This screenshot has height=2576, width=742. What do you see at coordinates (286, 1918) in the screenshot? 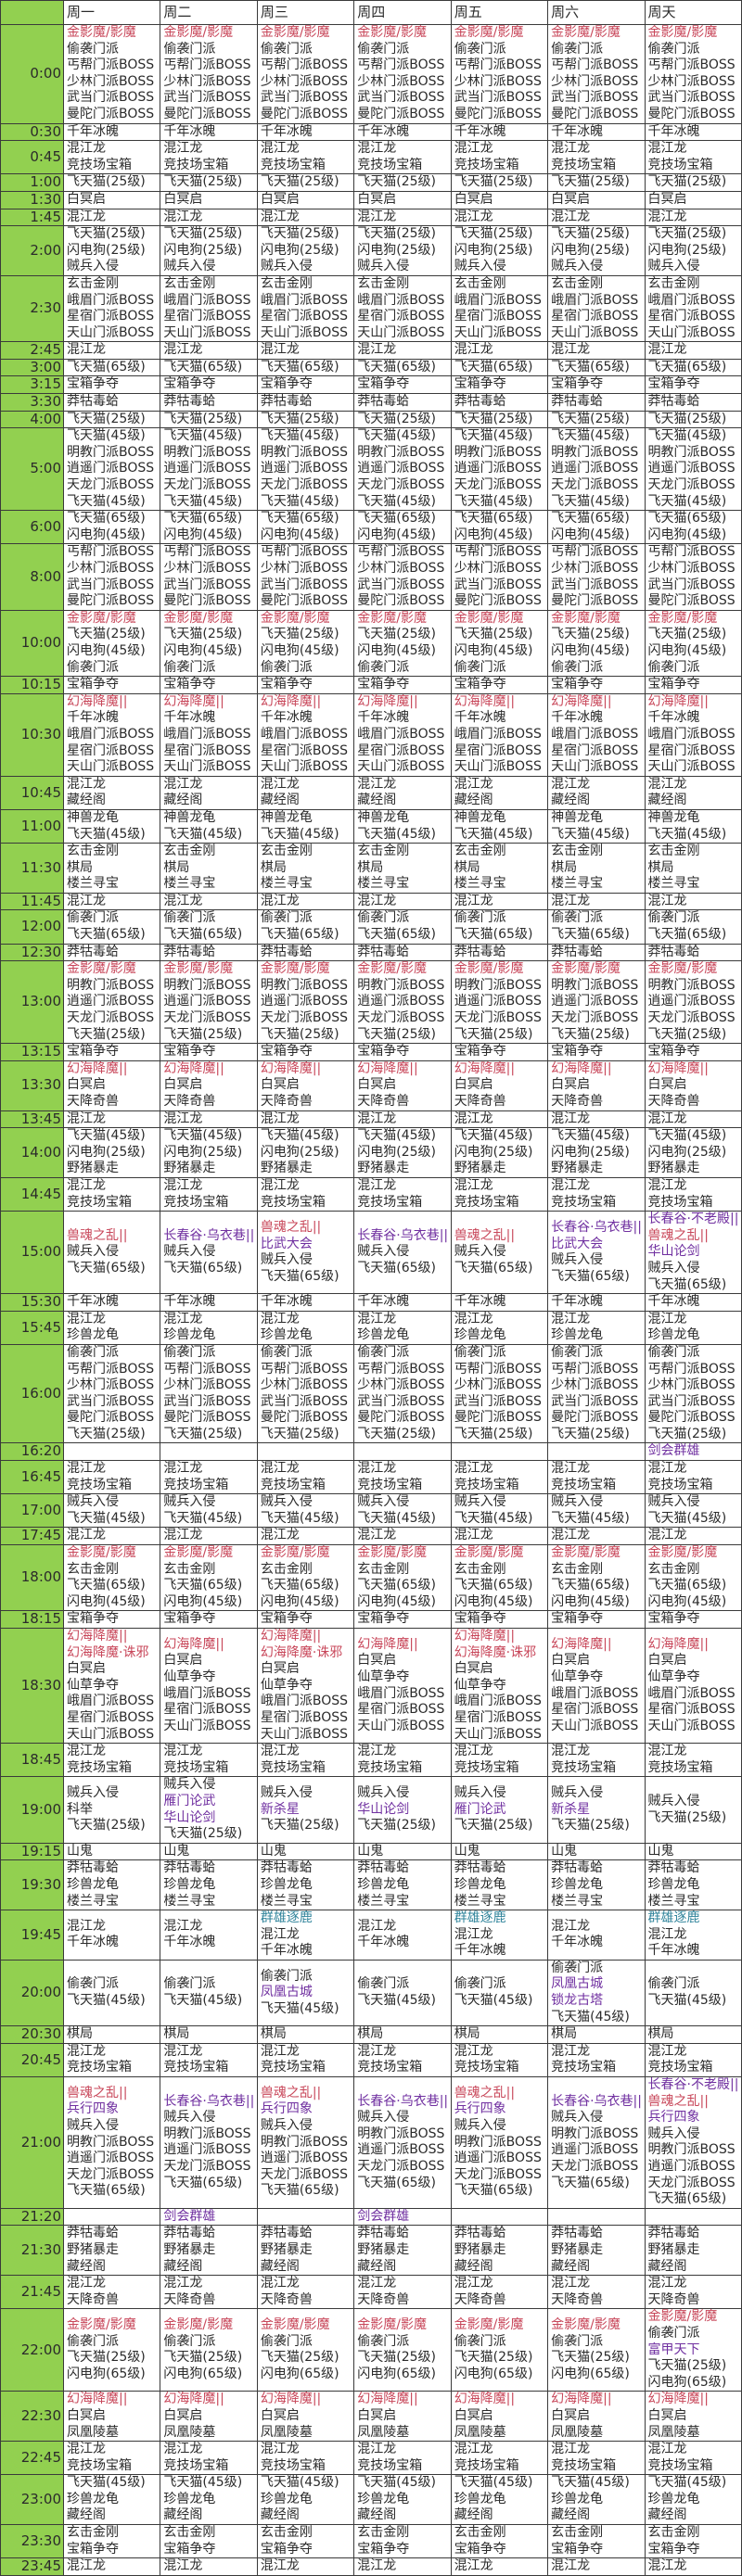
I see `event-item: 群雄逐鹿` at bounding box center [286, 1918].